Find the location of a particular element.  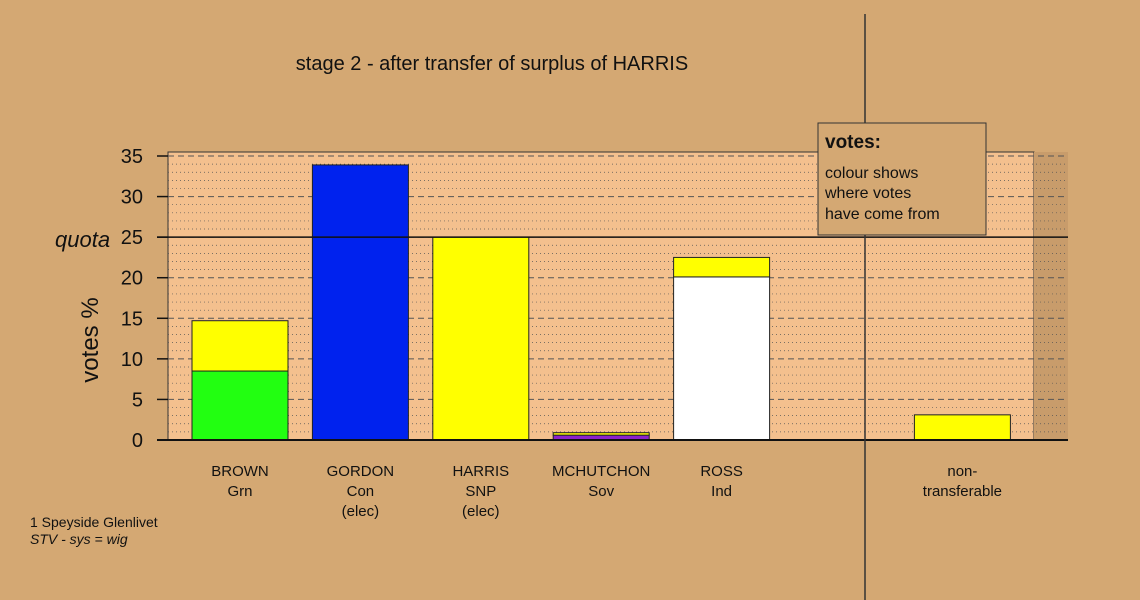

y-axis-label: votes % is located at coordinates (90, 339).